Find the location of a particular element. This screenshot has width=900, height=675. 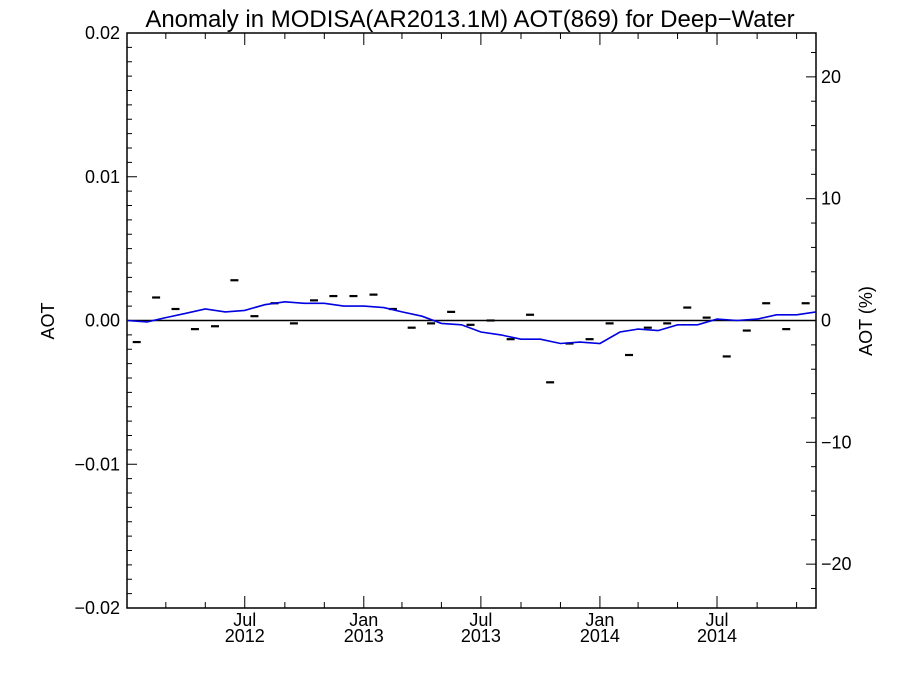

y-tick-label: 0.01 is located at coordinates (102, 177).